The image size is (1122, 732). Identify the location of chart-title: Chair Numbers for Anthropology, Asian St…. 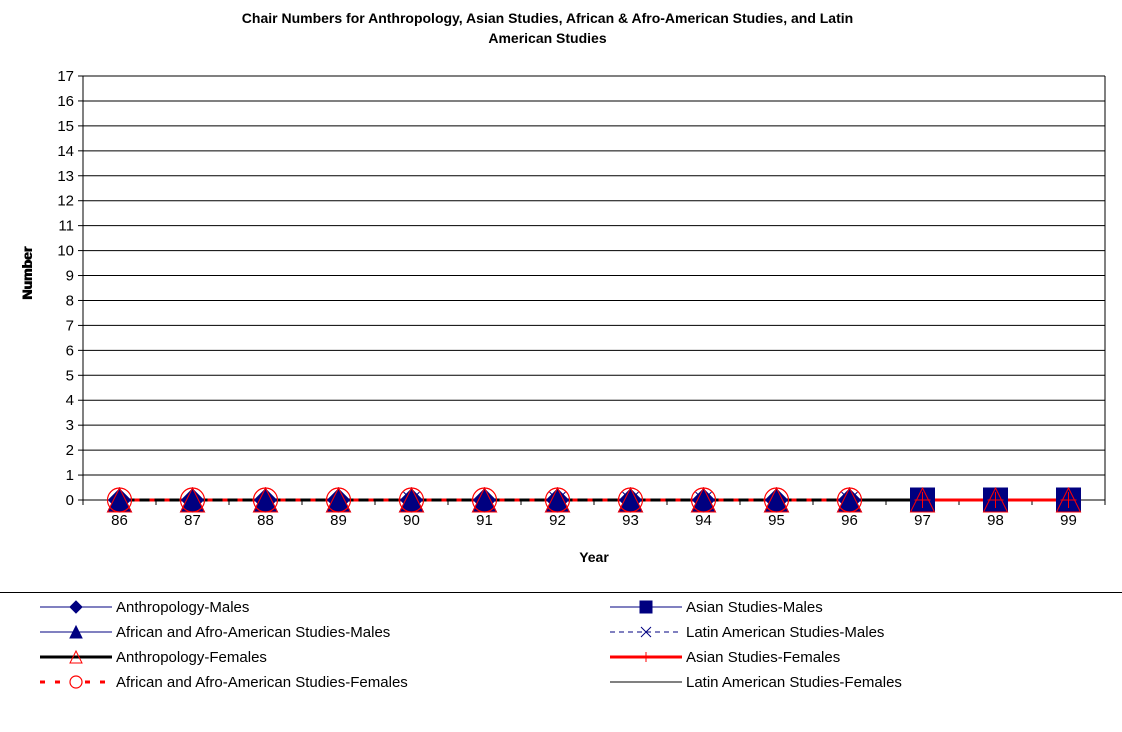
(547, 28).